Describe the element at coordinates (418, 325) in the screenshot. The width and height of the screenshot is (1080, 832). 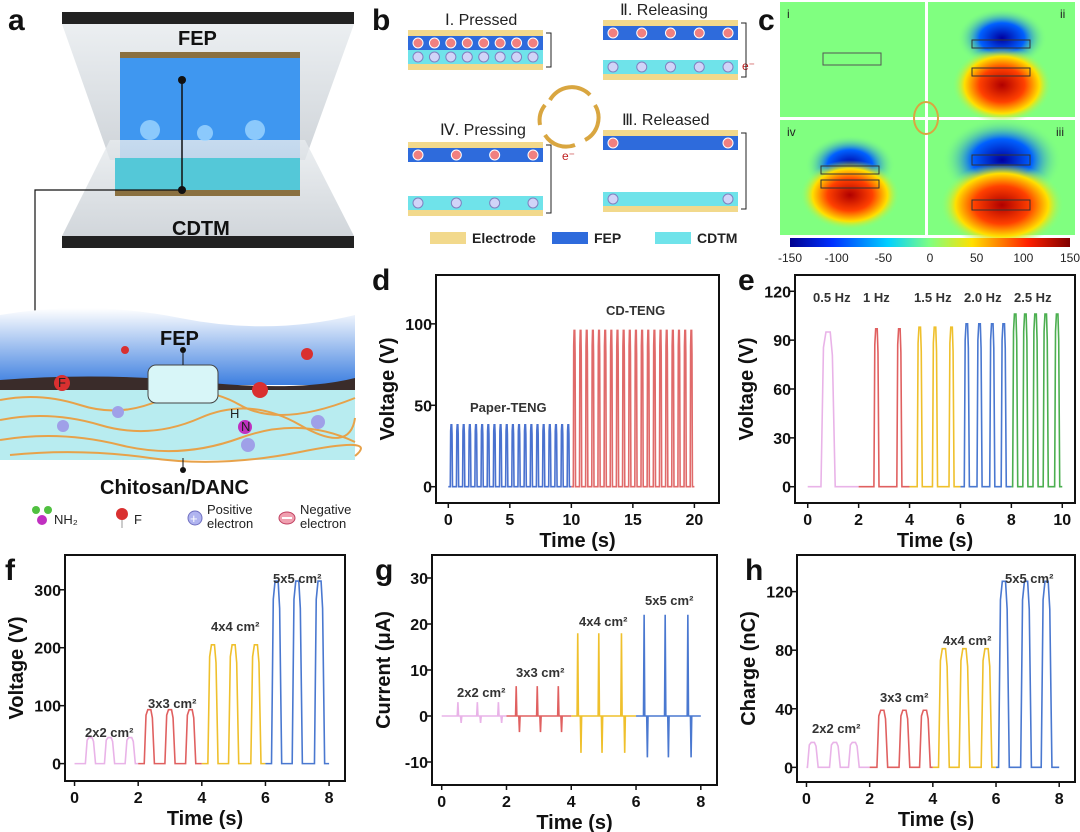
I see `y-tick-label: 100` at that location.